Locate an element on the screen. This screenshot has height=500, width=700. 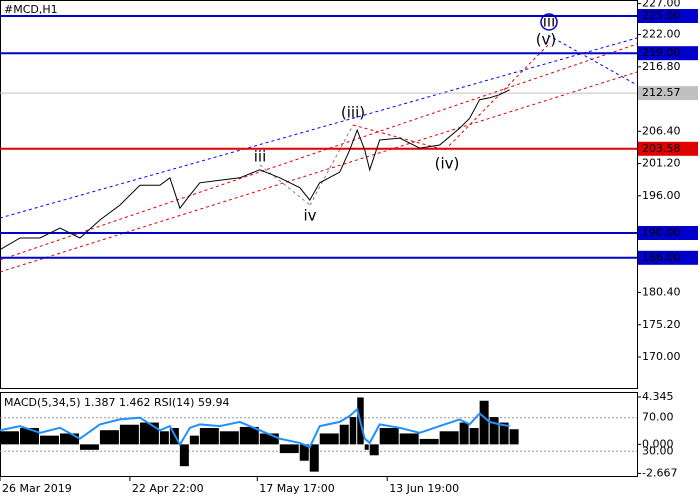
y-tick-label: 175.20 is located at coordinates (661, 324).